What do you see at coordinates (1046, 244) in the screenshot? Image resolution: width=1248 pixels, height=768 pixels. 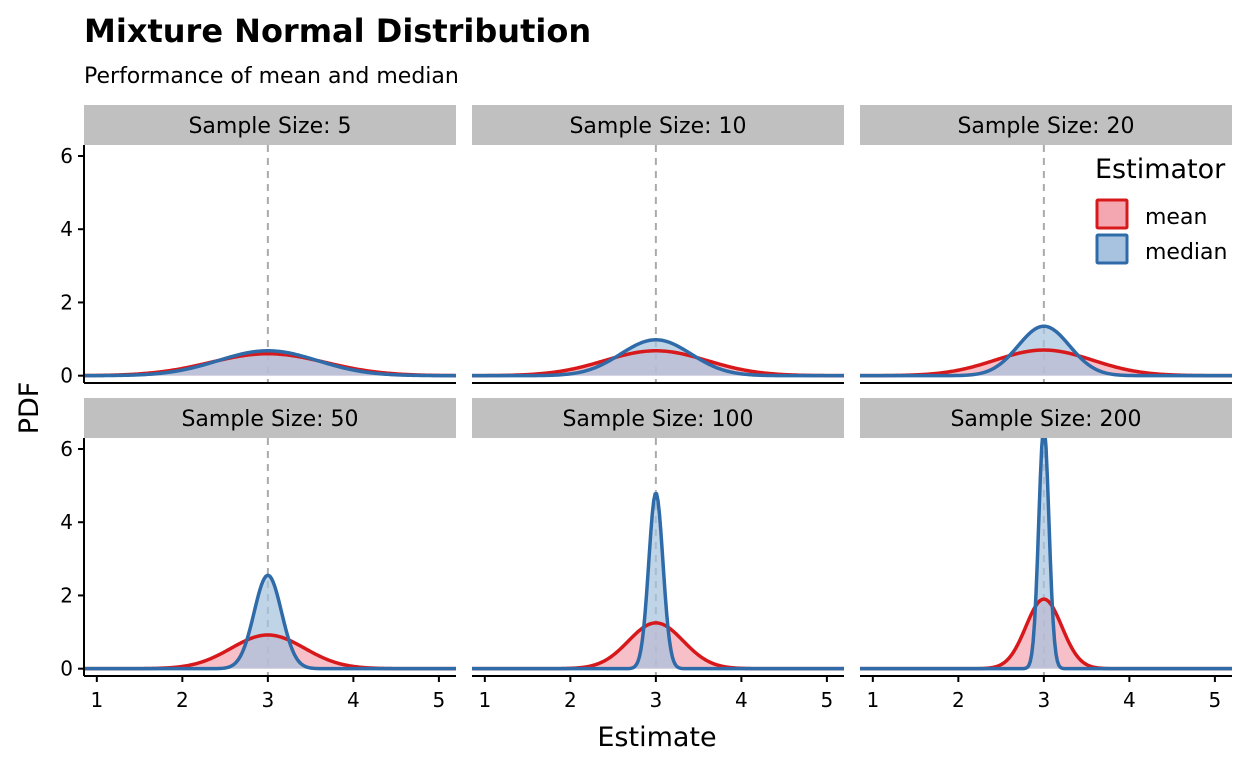 I see `facet-panel: Sample Size: 20` at bounding box center [1046, 244].